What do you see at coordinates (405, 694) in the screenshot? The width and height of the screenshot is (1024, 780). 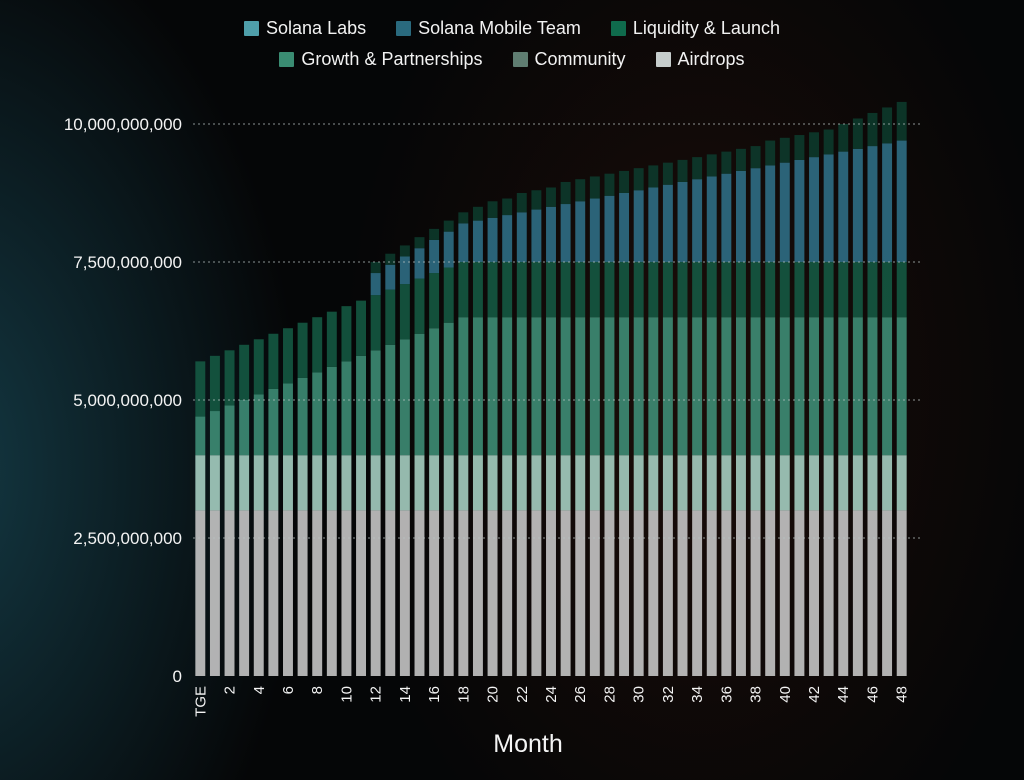 I see `x-tick-label-14: 14` at bounding box center [405, 694].